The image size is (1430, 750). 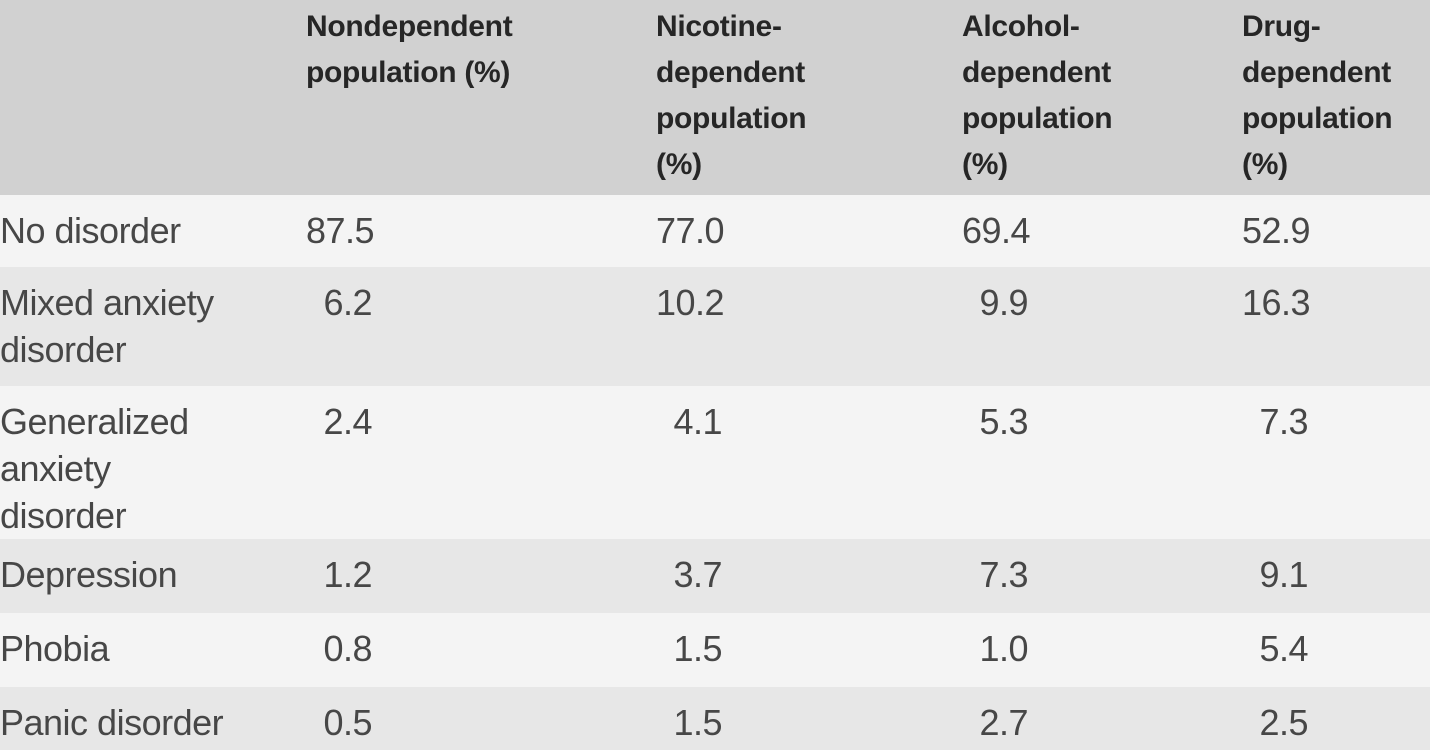 I want to click on value: 87.5, so click(x=340, y=230).